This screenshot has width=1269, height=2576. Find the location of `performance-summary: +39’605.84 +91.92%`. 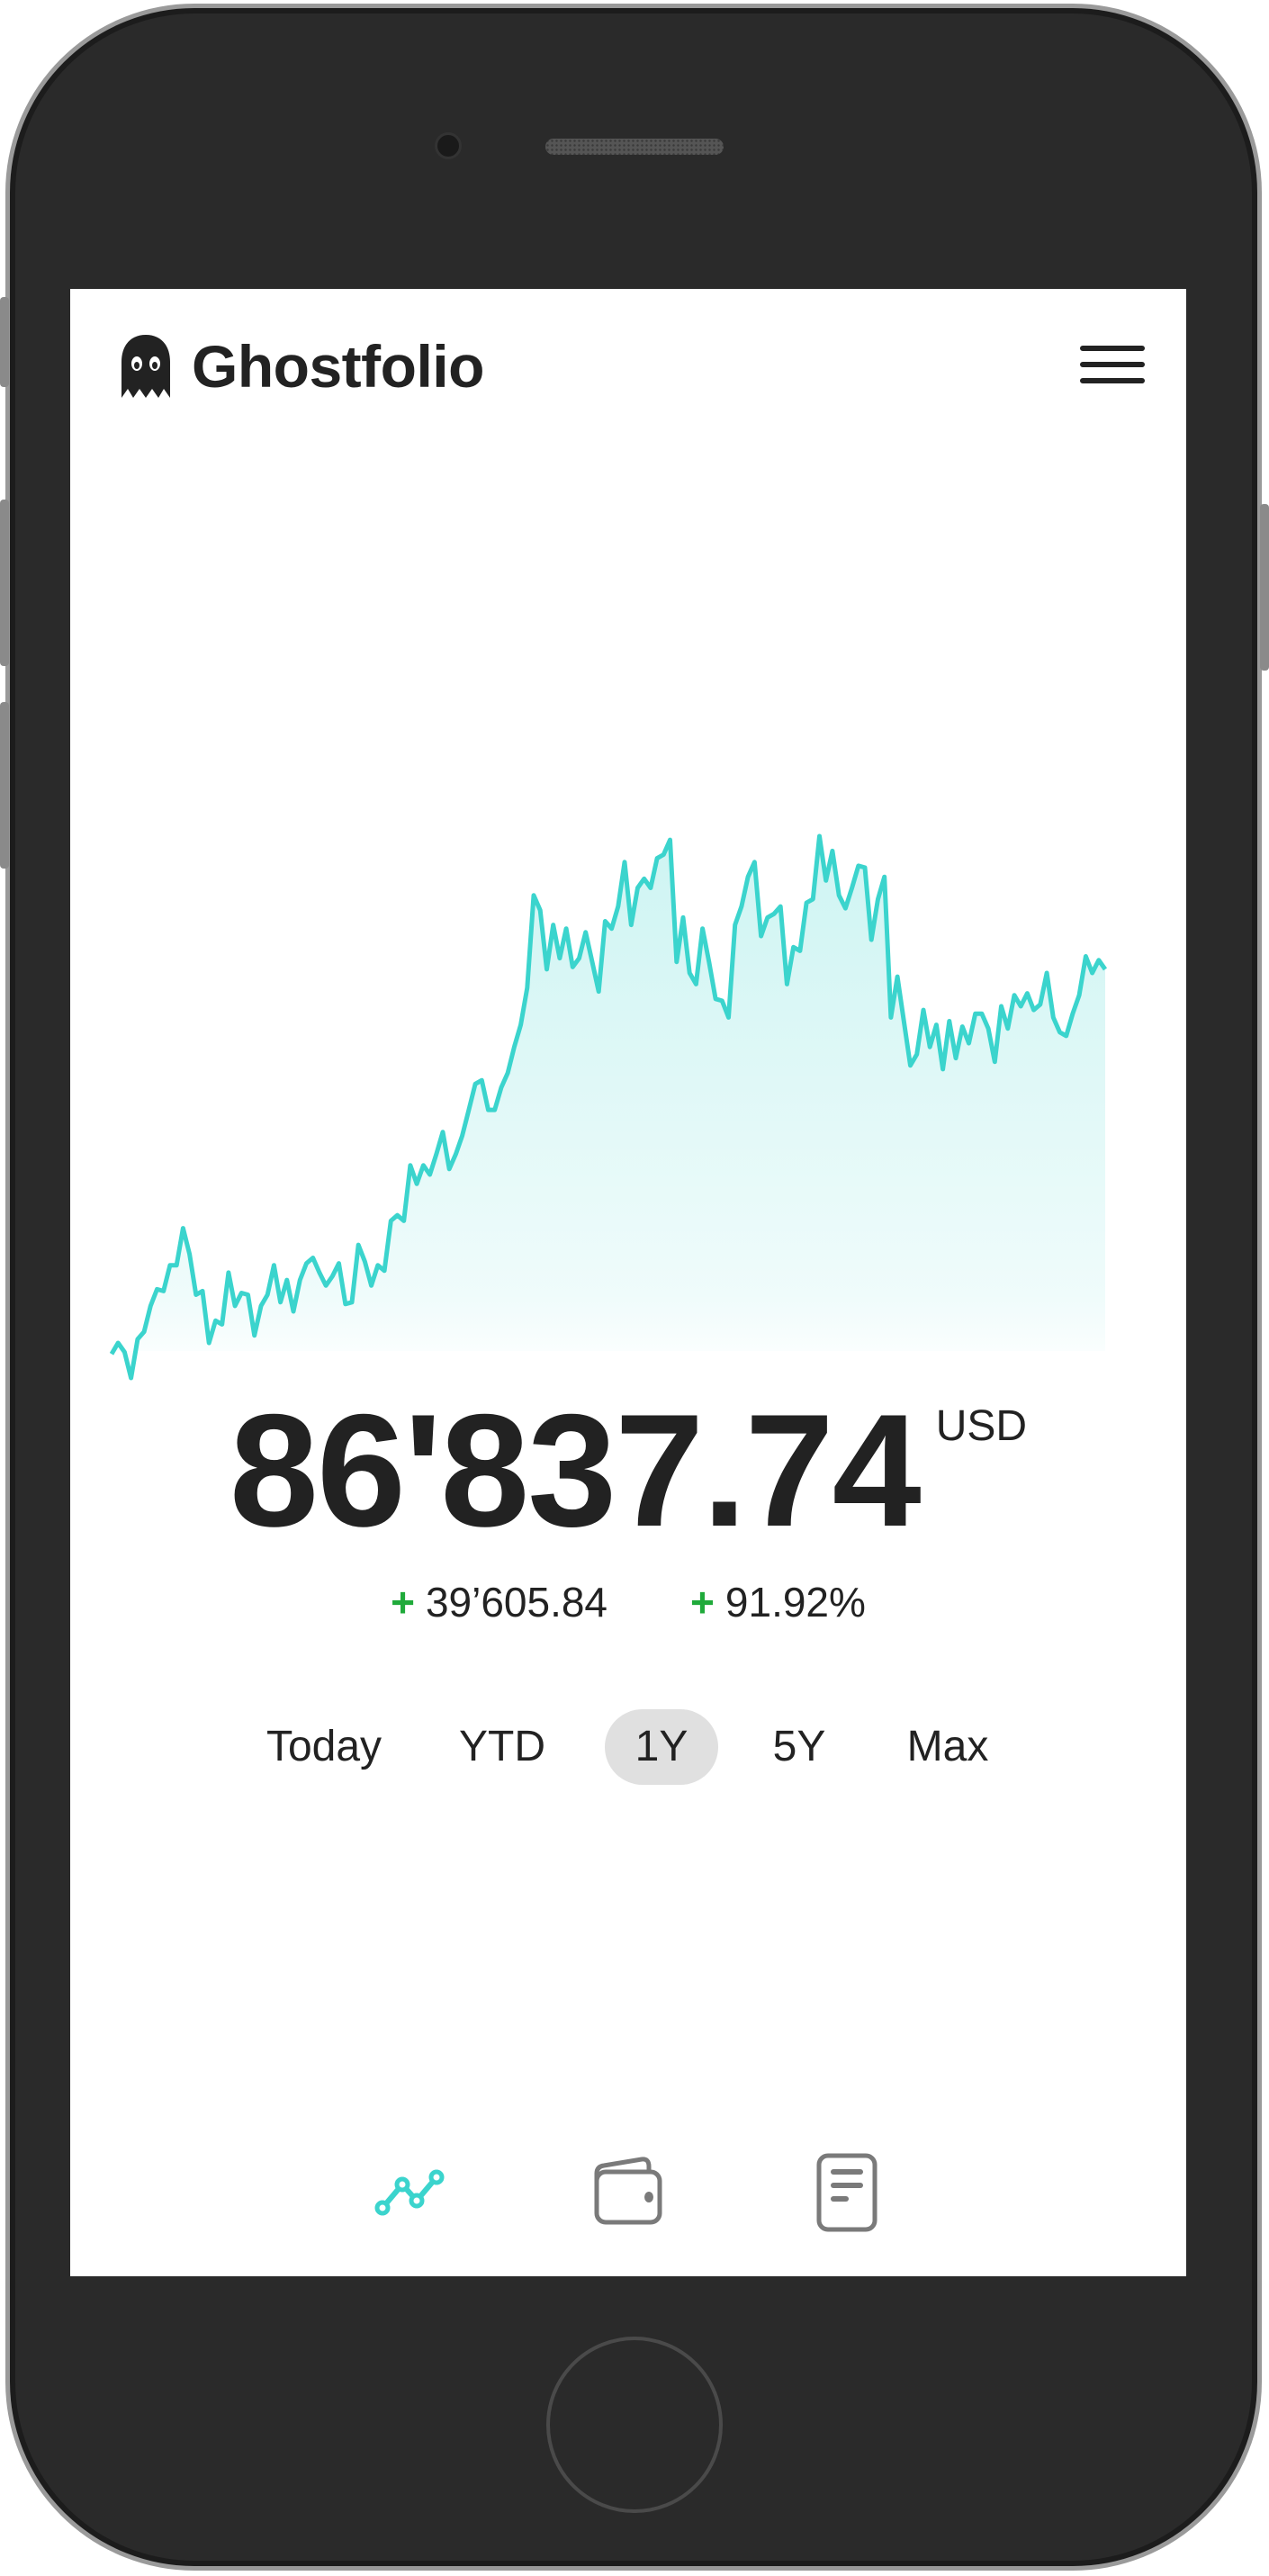

performance-summary: +39’605.84 +91.92% is located at coordinates (628, 1602).